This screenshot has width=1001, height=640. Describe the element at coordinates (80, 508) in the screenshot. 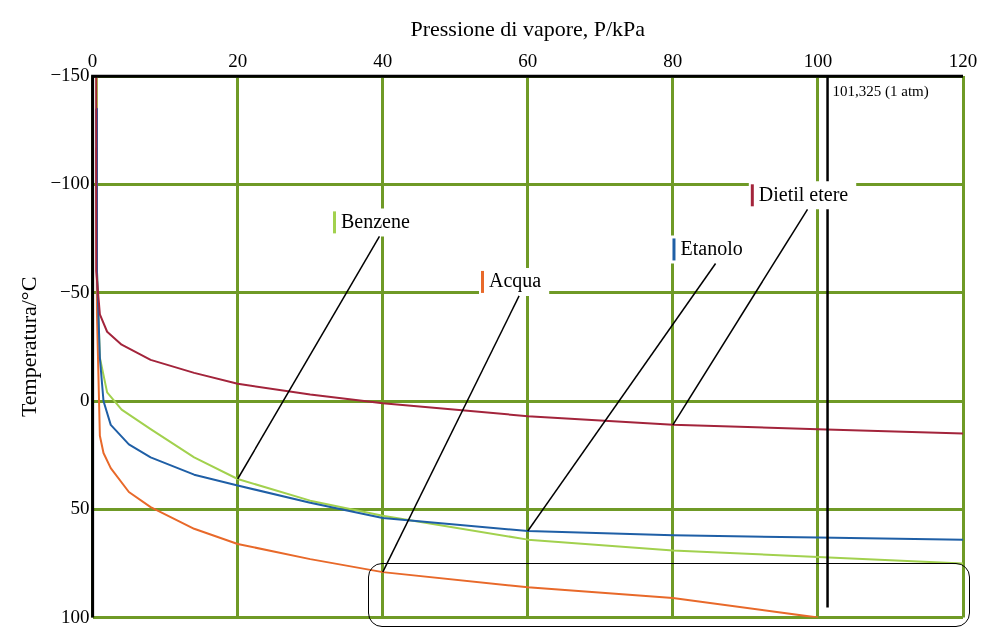

I see `y-tick-label: 50` at that location.